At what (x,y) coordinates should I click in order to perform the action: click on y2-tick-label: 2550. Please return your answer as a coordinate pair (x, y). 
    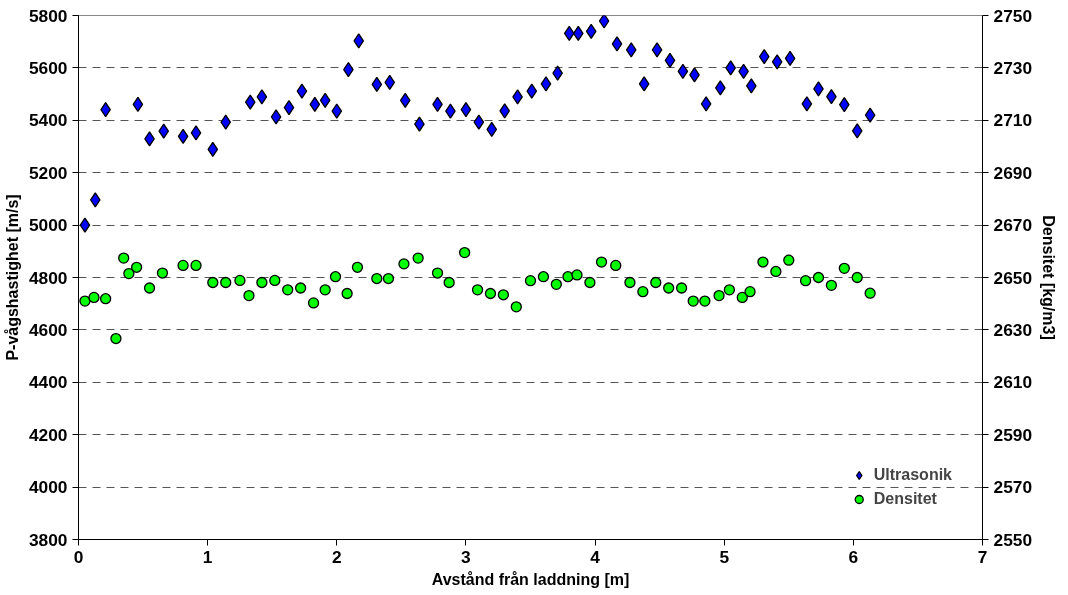
    Looking at the image, I should click on (1013, 539).